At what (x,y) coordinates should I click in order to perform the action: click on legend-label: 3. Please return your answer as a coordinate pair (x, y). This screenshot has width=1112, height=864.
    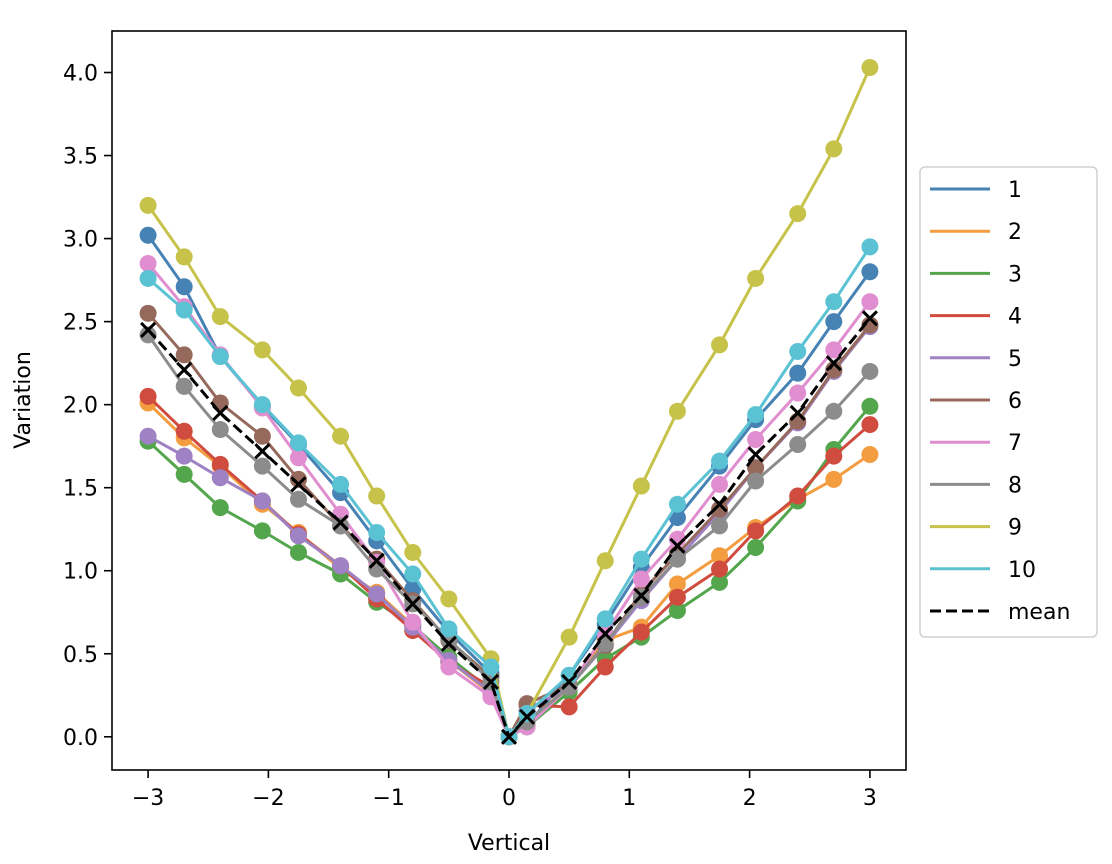
    Looking at the image, I should click on (1015, 274).